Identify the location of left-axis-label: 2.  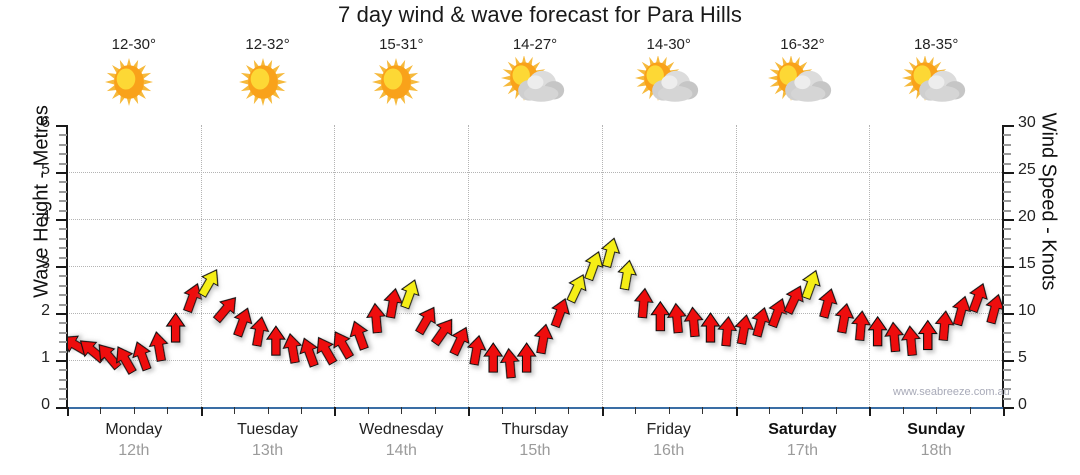
(45, 310).